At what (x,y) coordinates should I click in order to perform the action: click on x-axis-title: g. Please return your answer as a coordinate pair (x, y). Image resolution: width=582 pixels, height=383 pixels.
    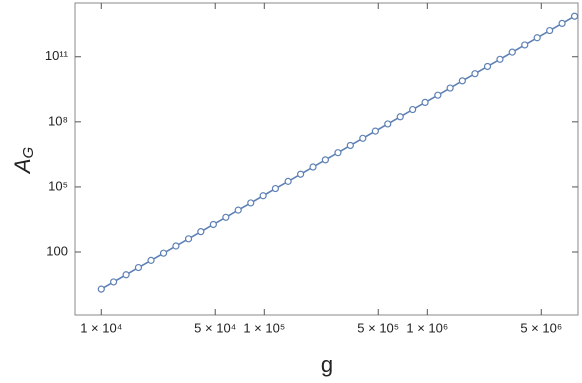
    Looking at the image, I should click on (327, 364).